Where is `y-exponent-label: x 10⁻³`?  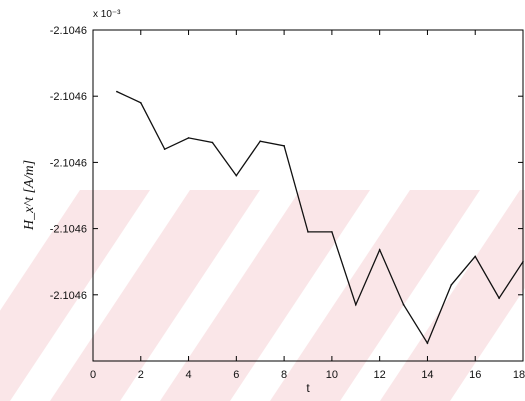 y-exponent-label: x 10⁻³ is located at coordinates (107, 14).